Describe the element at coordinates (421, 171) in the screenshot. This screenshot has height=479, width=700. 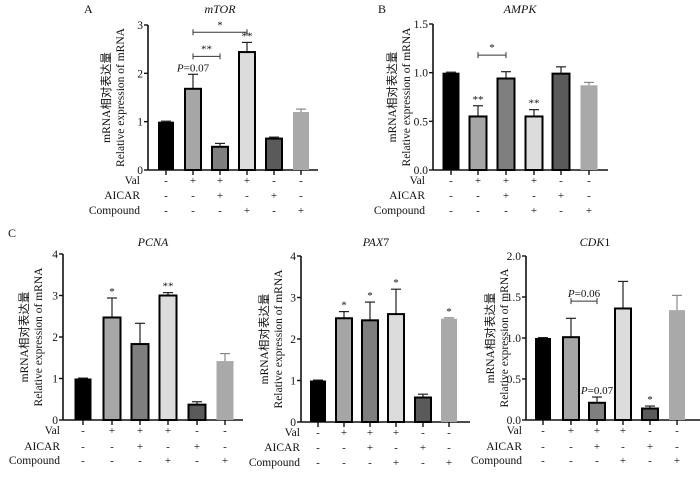
I see `y-tick-label: 0.0` at that location.